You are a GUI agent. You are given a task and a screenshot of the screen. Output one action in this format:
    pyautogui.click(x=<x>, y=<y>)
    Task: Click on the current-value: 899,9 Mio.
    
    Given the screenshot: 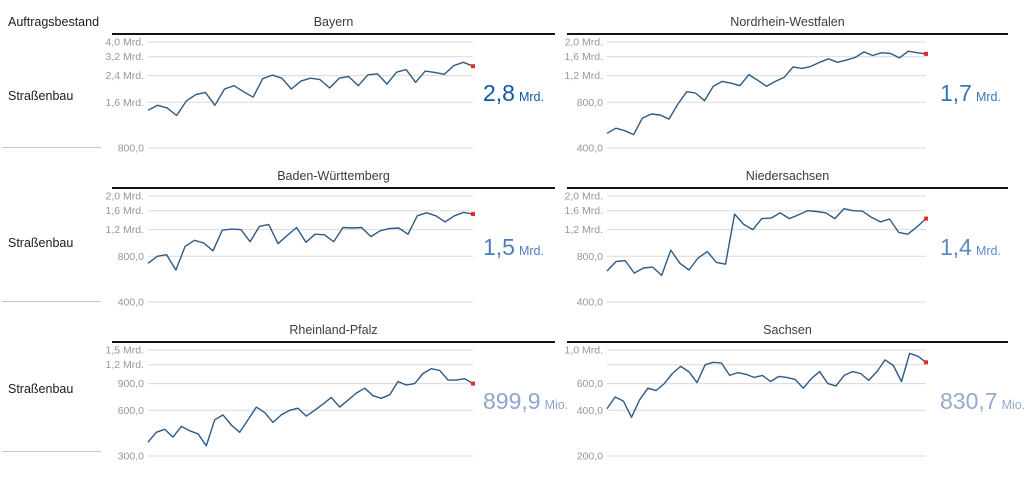 What is the action you would take?
    pyautogui.click(x=525, y=401)
    